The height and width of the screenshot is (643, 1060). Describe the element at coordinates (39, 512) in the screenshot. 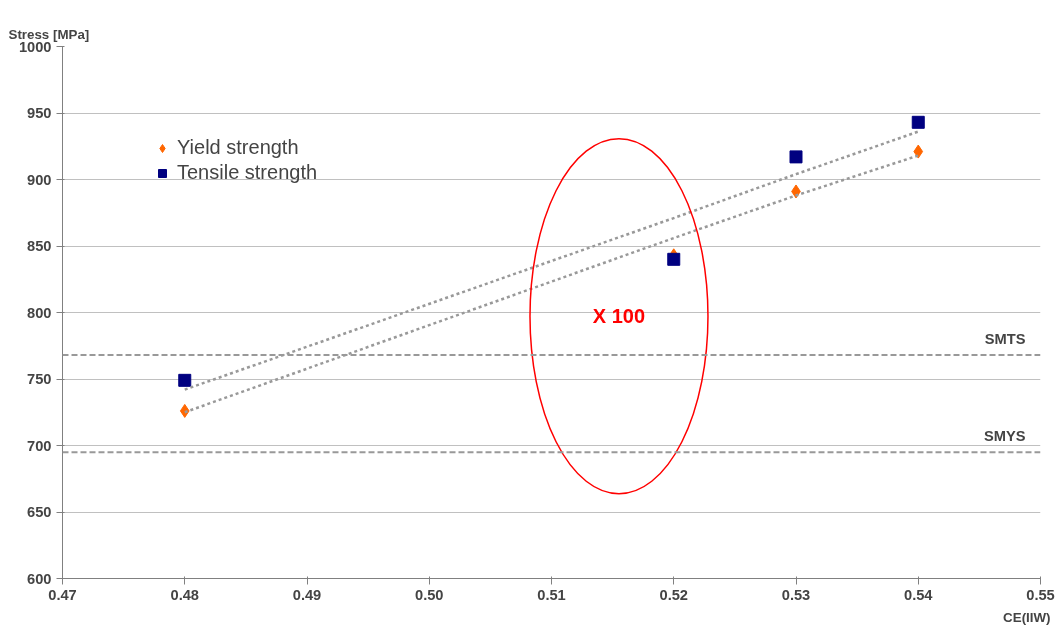

I see `y-tick-label: 650` at that location.